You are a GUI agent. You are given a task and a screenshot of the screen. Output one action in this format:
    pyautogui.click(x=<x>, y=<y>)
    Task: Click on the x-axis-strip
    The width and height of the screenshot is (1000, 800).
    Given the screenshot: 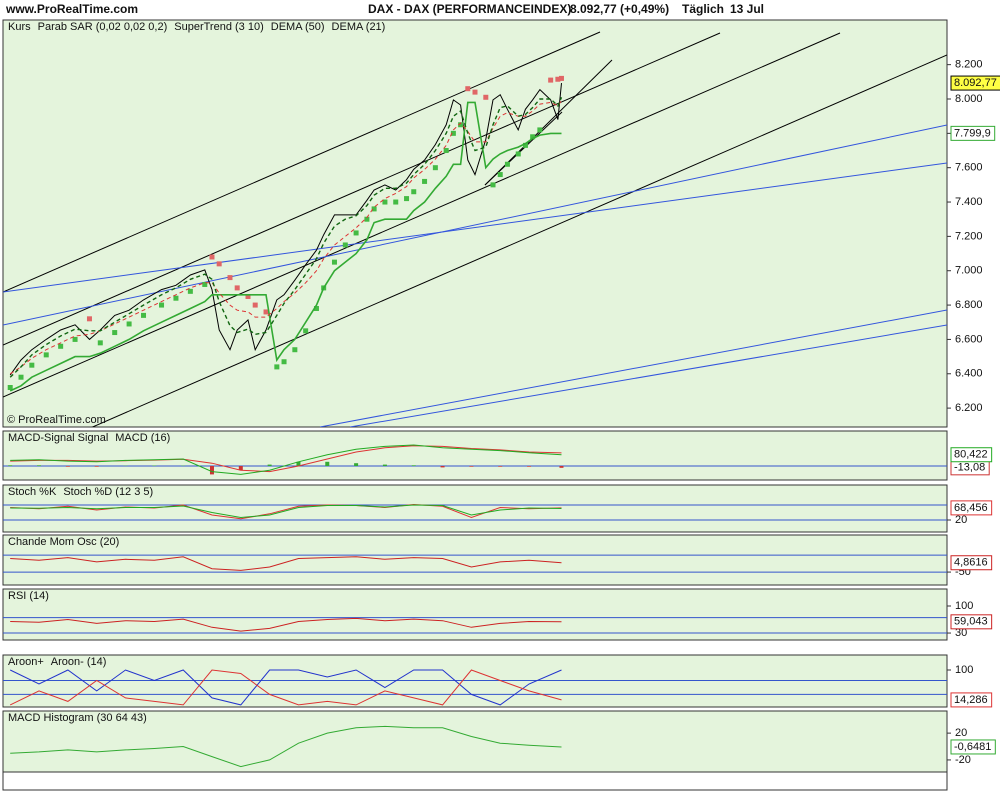 What is the action you would take?
    pyautogui.click(x=475, y=781)
    